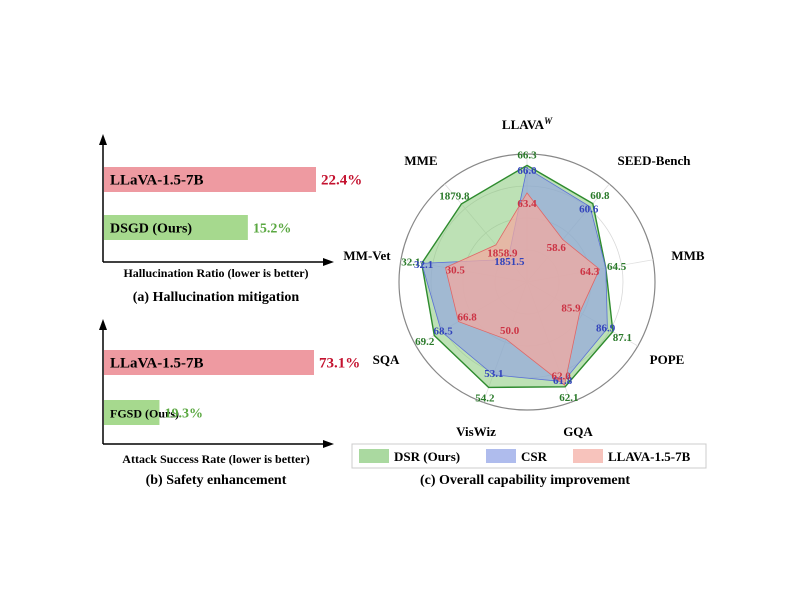 The width and height of the screenshot is (800, 600). I want to click on radar-axis-label-8: MME, so click(420, 160).